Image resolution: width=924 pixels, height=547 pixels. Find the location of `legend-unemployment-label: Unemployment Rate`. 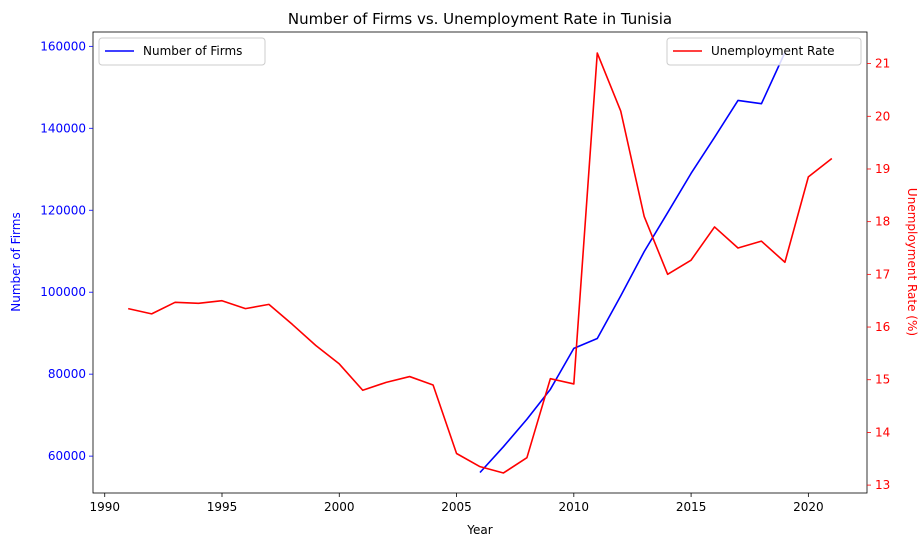

legend-unemployment-label: Unemployment Rate is located at coordinates (773, 51).